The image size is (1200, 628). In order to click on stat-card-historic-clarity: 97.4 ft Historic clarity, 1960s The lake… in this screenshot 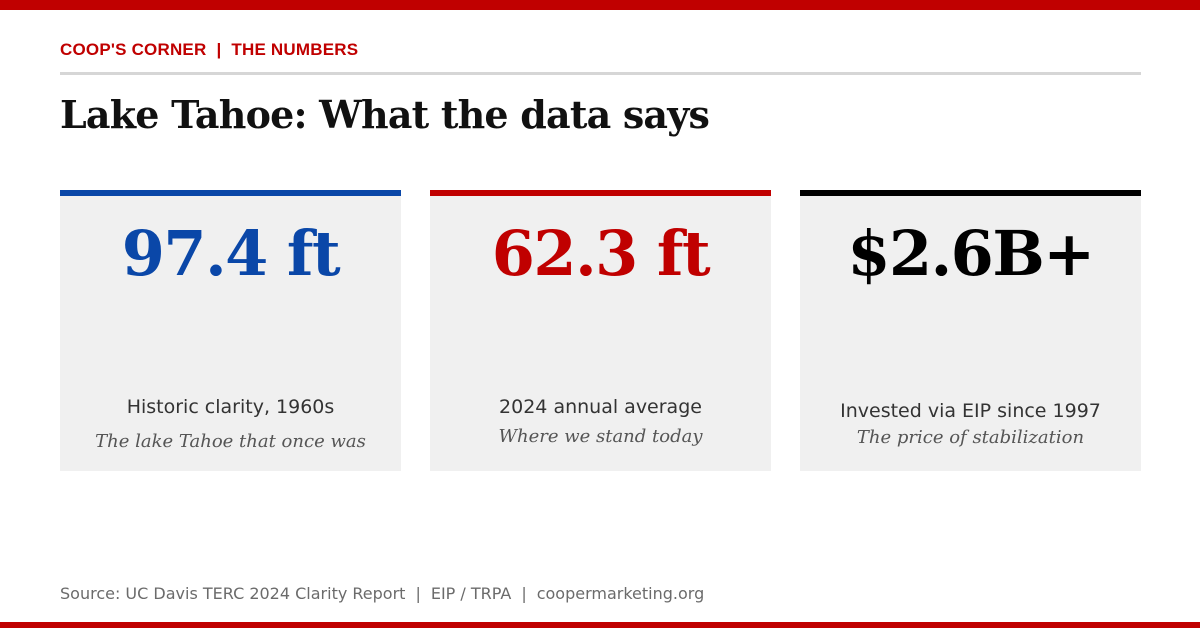, I will do `click(230, 330)`.